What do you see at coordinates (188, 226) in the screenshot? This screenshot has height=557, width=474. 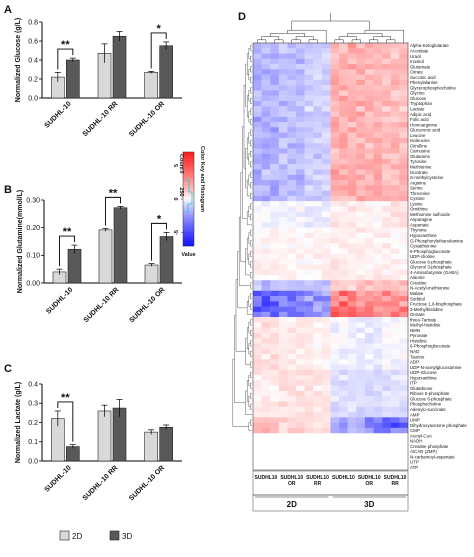 I see `color-key-step` at bounding box center [188, 226].